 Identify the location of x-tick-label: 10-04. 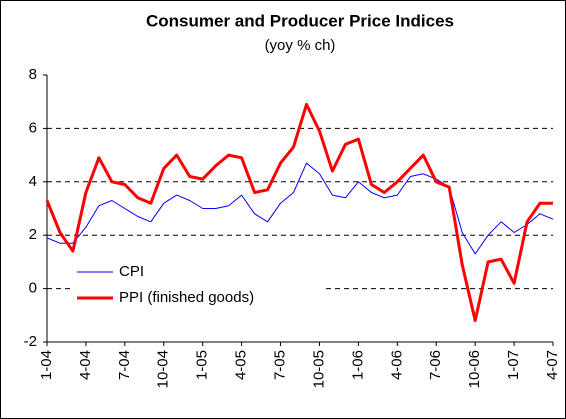
(163, 369).